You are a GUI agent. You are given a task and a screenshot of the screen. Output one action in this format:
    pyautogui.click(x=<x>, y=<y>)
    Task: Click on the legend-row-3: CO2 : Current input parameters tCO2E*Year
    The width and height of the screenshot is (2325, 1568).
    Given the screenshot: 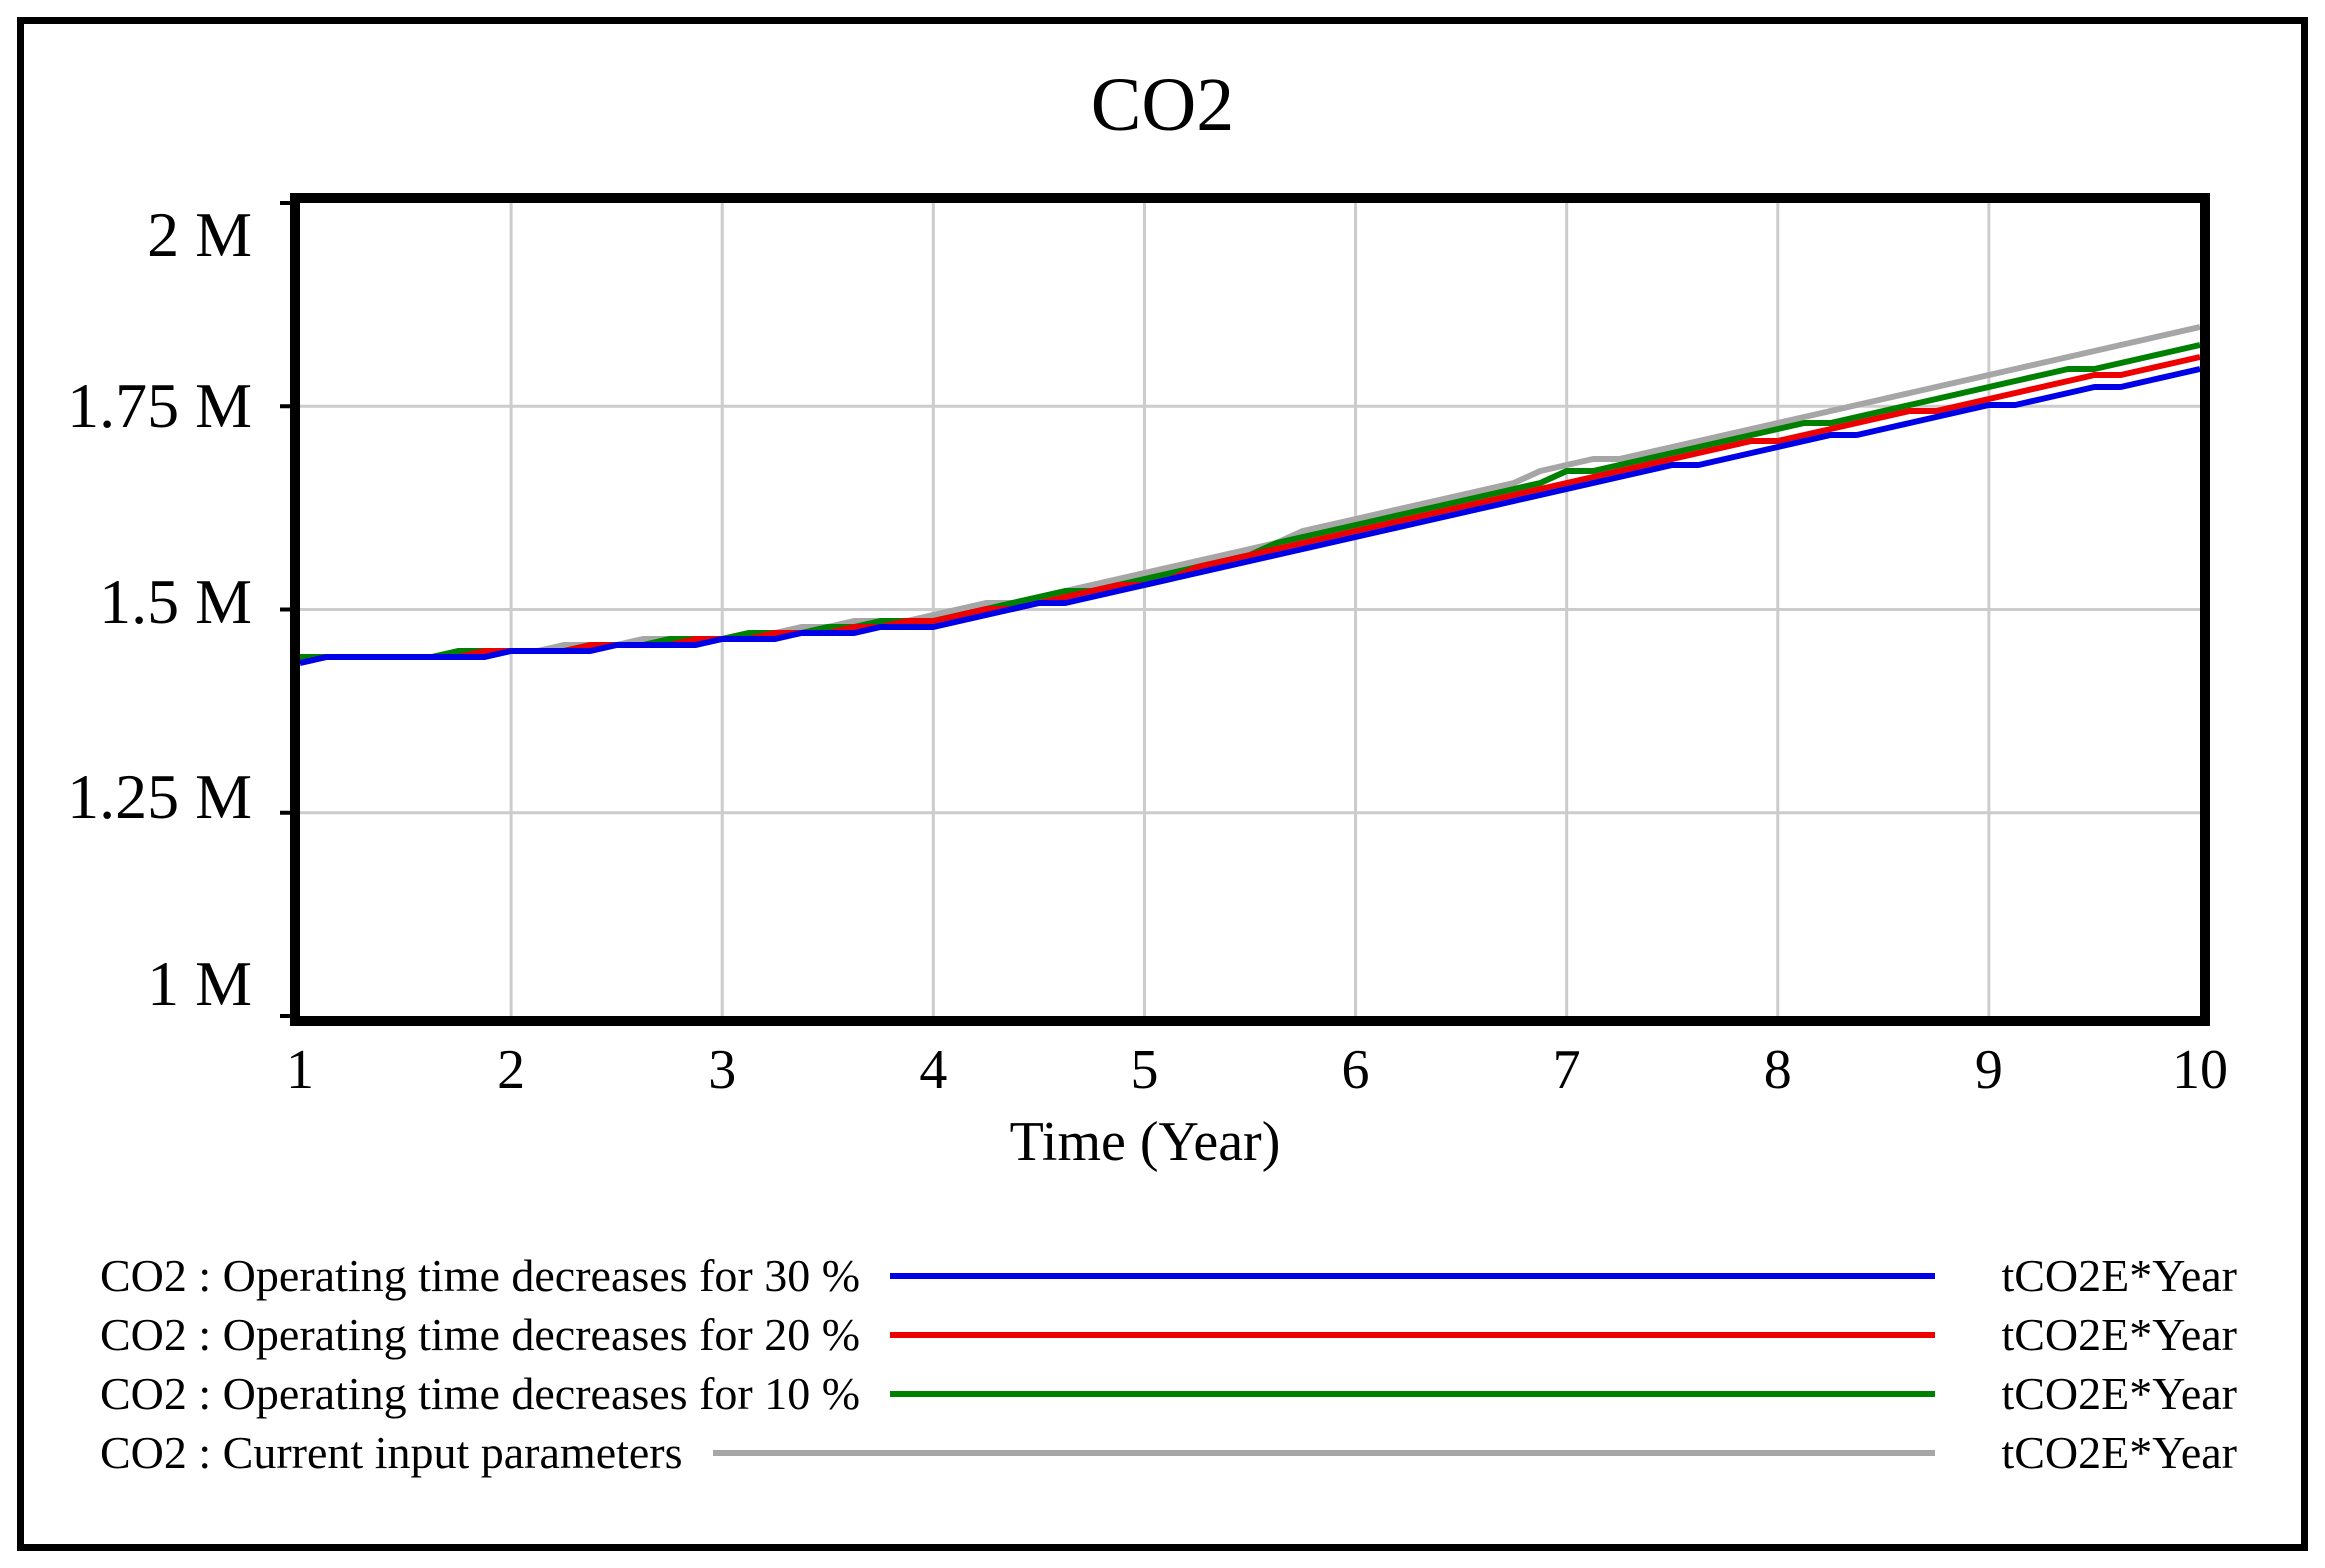 What is the action you would take?
    pyautogui.click(x=1168, y=1452)
    